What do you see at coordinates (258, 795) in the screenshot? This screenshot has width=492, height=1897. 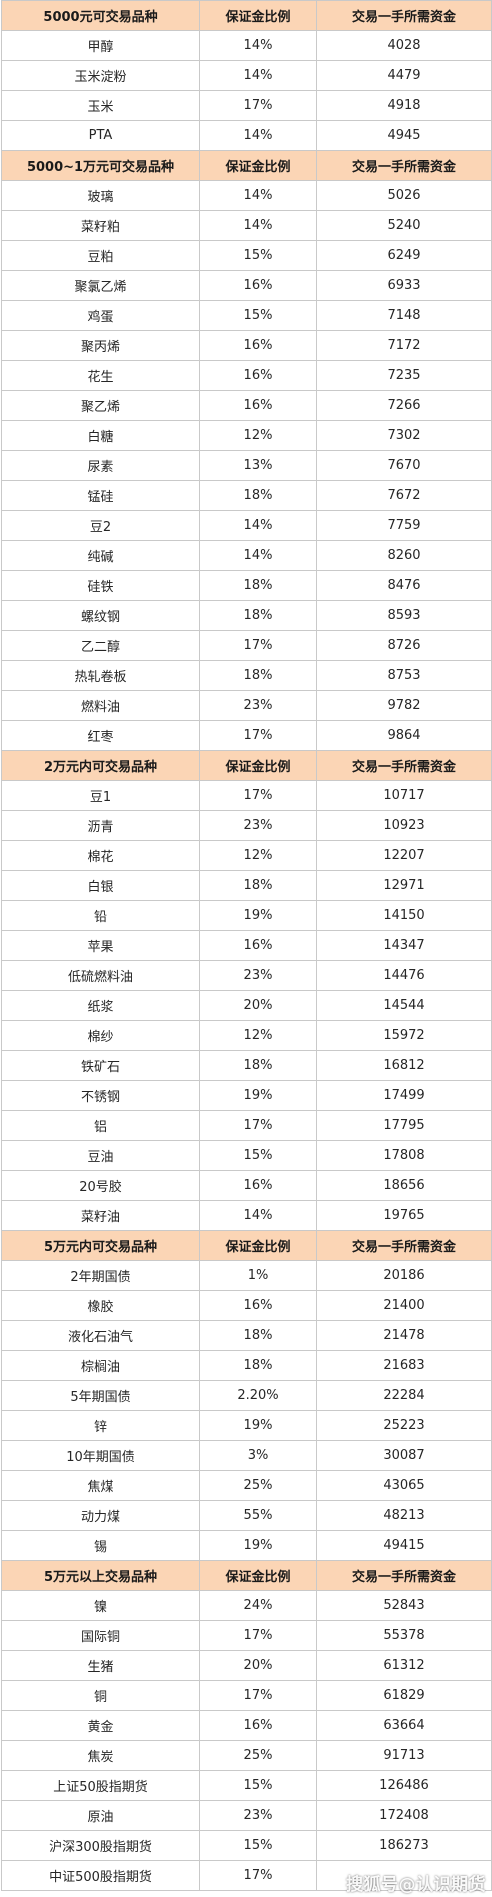 I see `margin-ratio: 17%` at bounding box center [258, 795].